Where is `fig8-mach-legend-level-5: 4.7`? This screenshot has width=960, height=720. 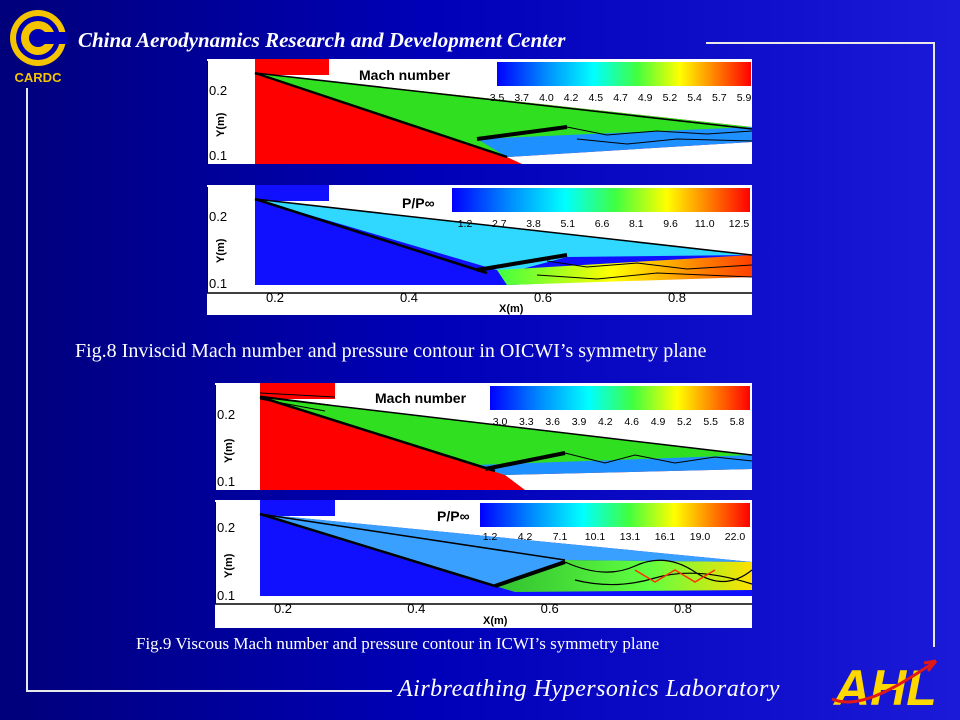
fig8-mach-legend-level-5: 4.7 is located at coordinates (620, 98).